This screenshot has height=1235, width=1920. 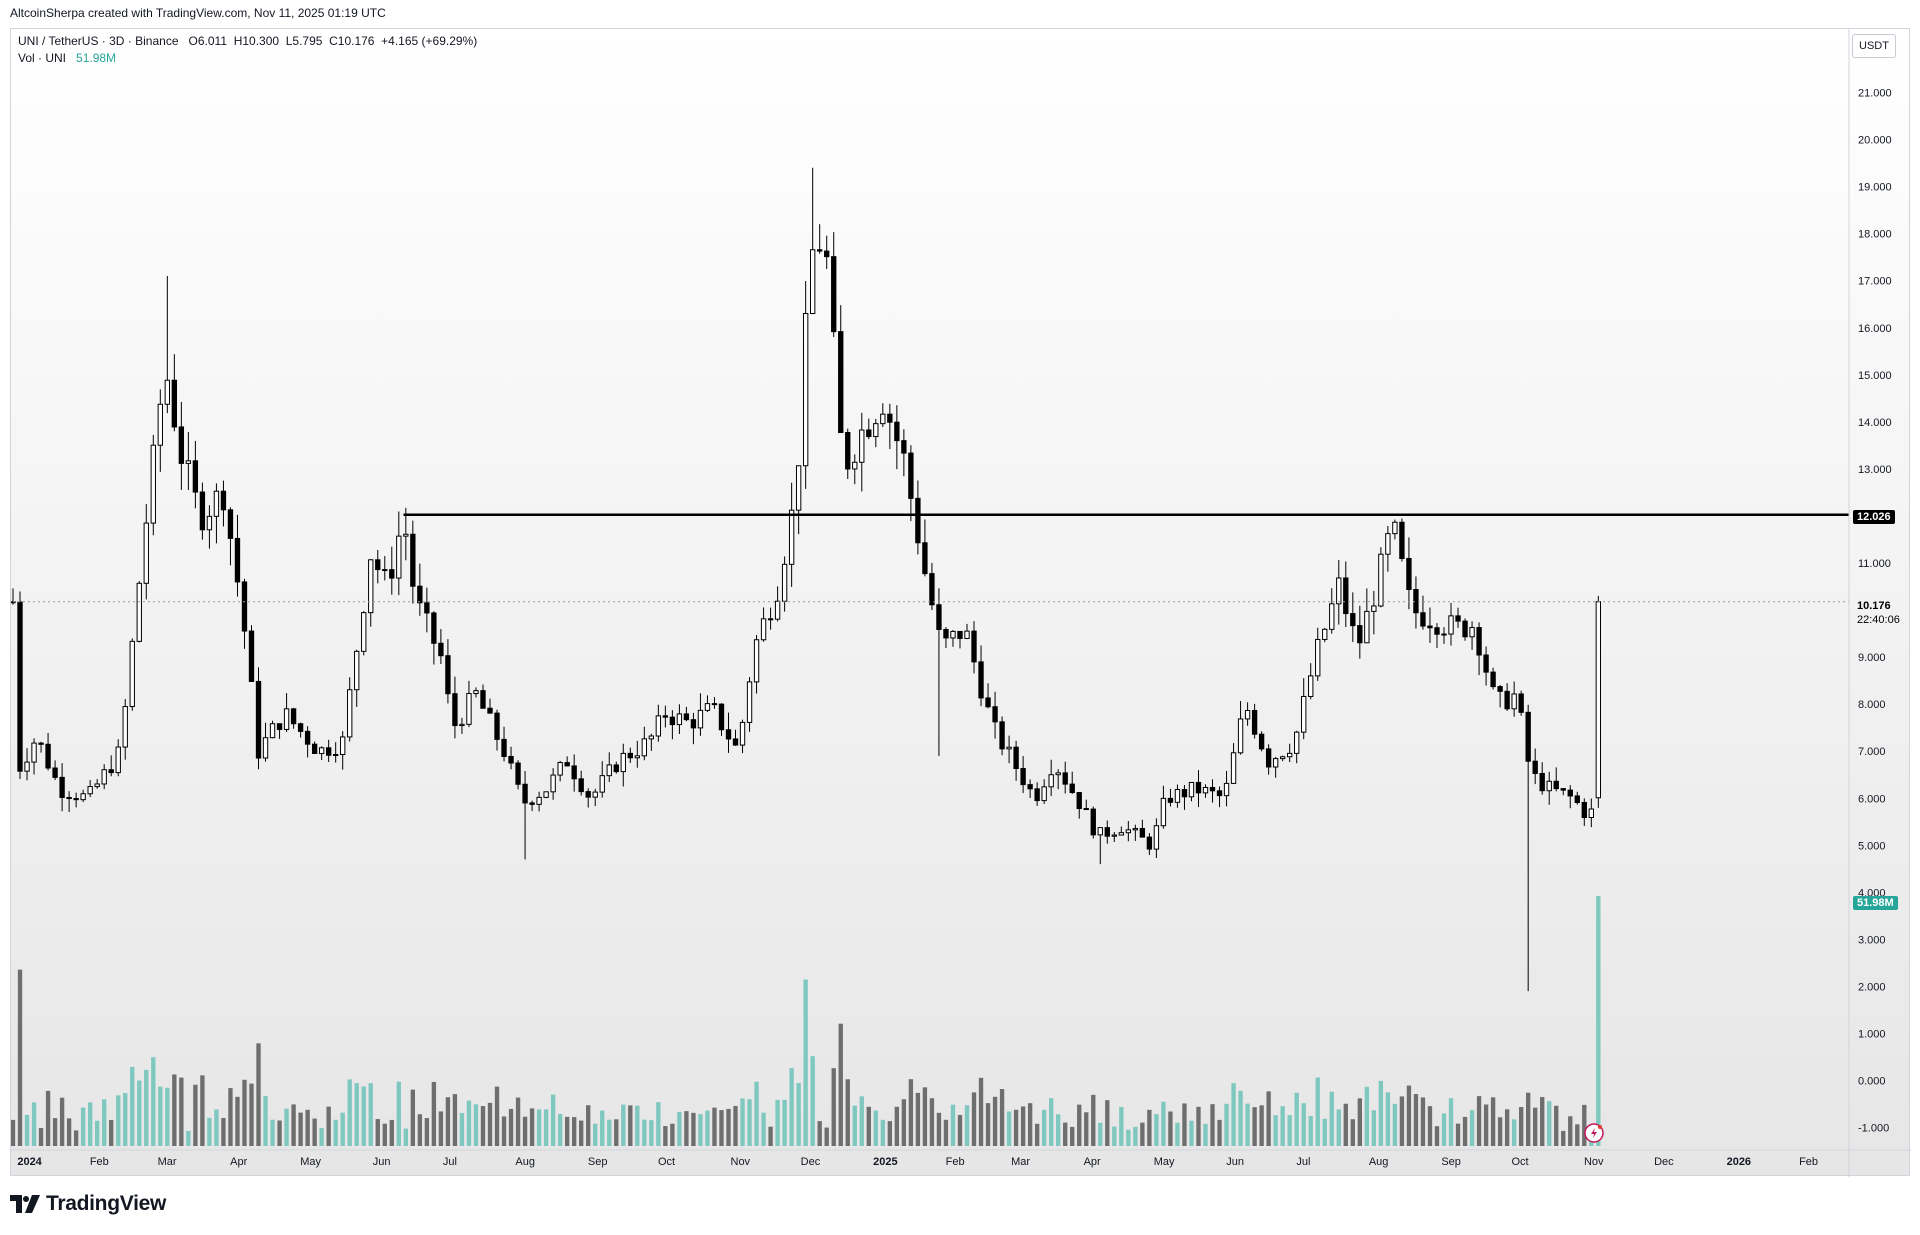 What do you see at coordinates (1873, 1129) in the screenshot?
I see `price-tick-label: -1.000` at bounding box center [1873, 1129].